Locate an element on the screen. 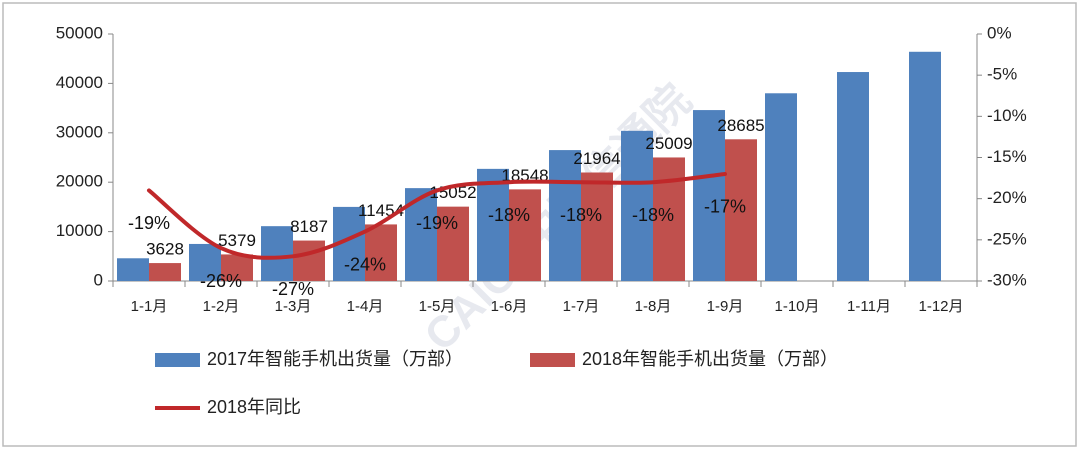  x-tick-label: 1-6月 is located at coordinates (509, 306).